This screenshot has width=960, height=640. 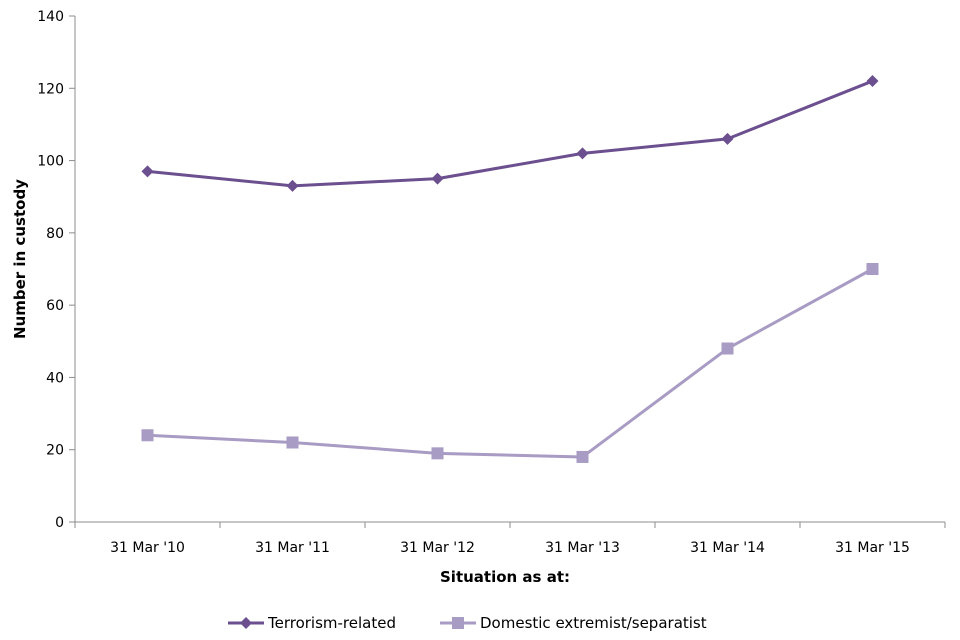 What do you see at coordinates (55, 234) in the screenshot?
I see `y-tick-label: 80` at bounding box center [55, 234].